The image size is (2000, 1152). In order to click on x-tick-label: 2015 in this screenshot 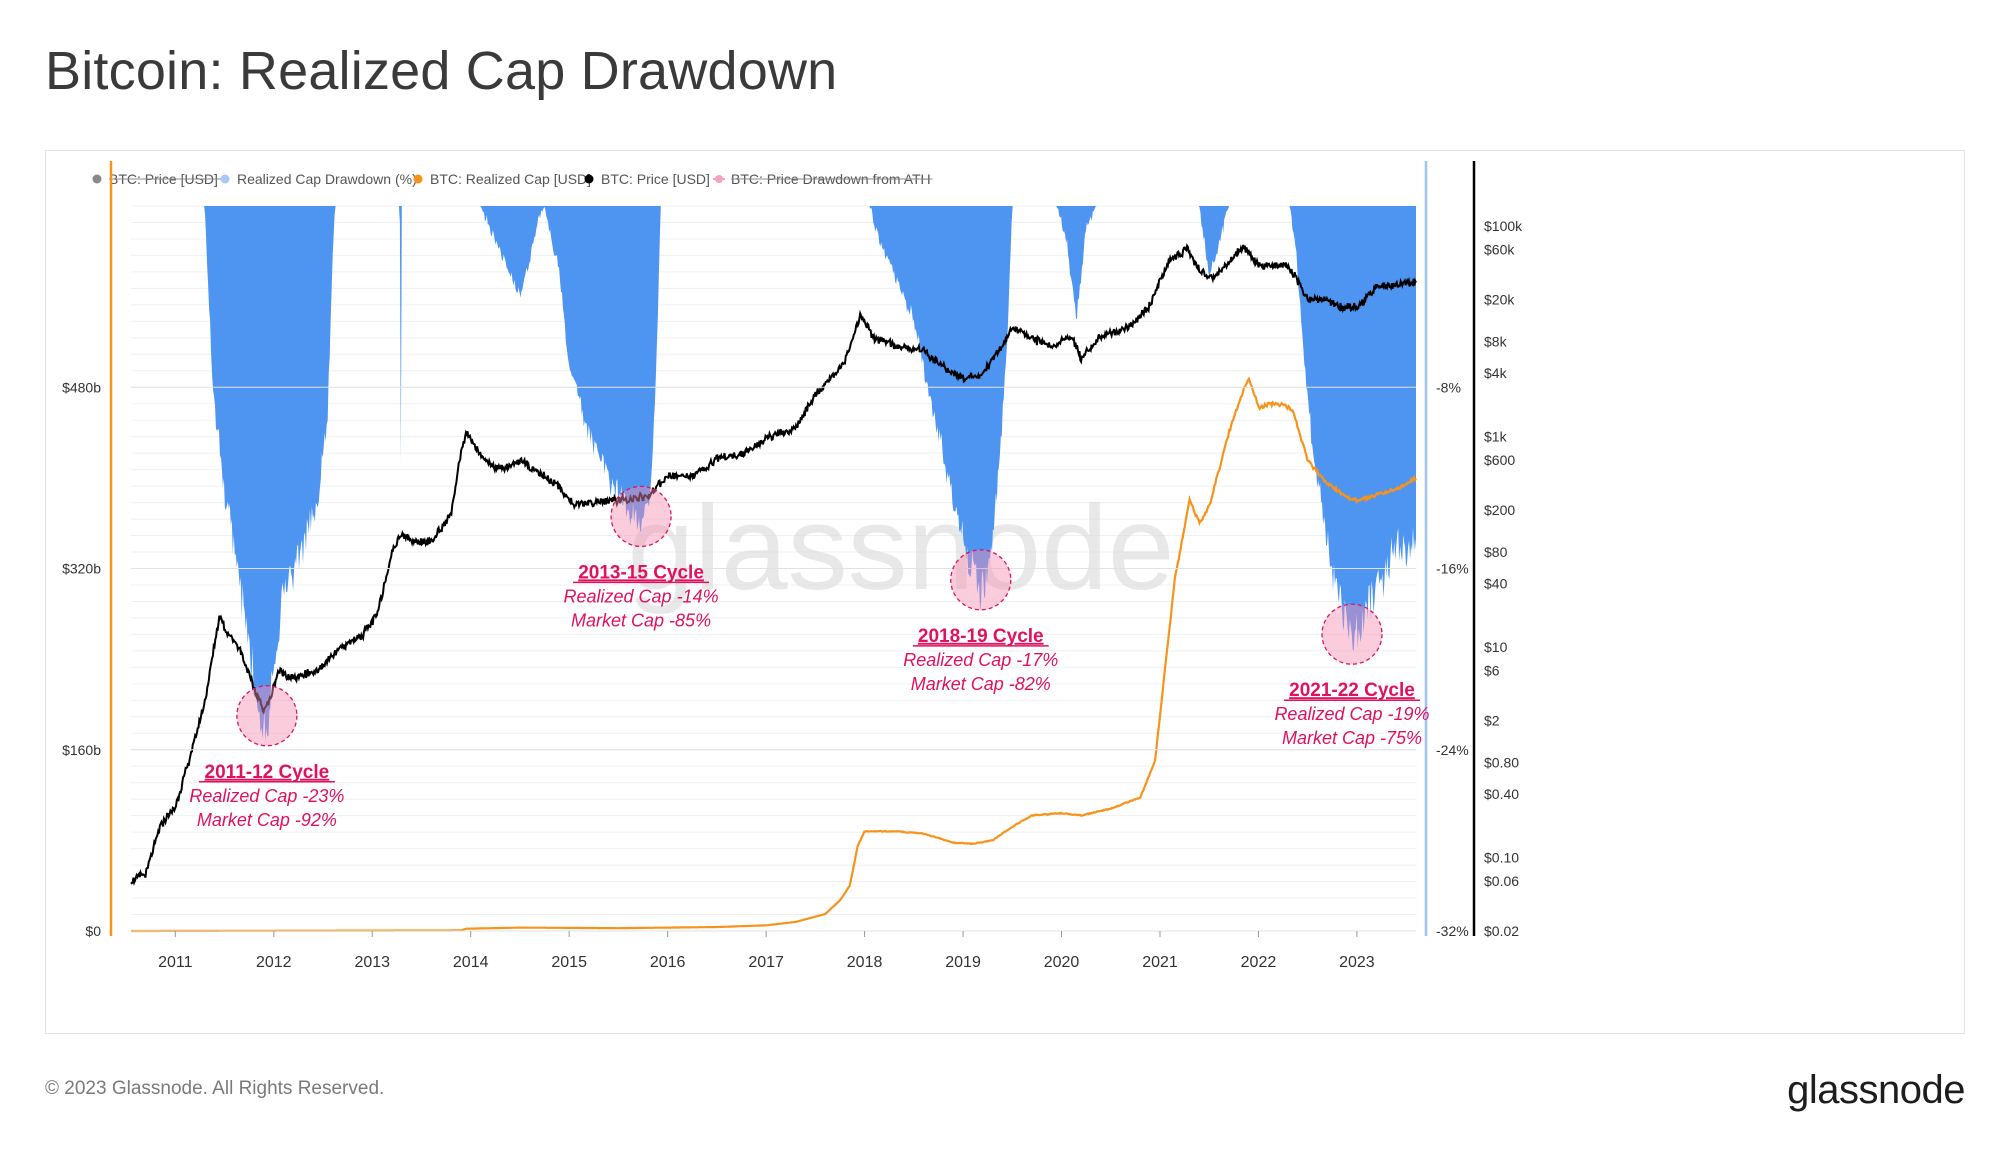, I will do `click(569, 962)`.